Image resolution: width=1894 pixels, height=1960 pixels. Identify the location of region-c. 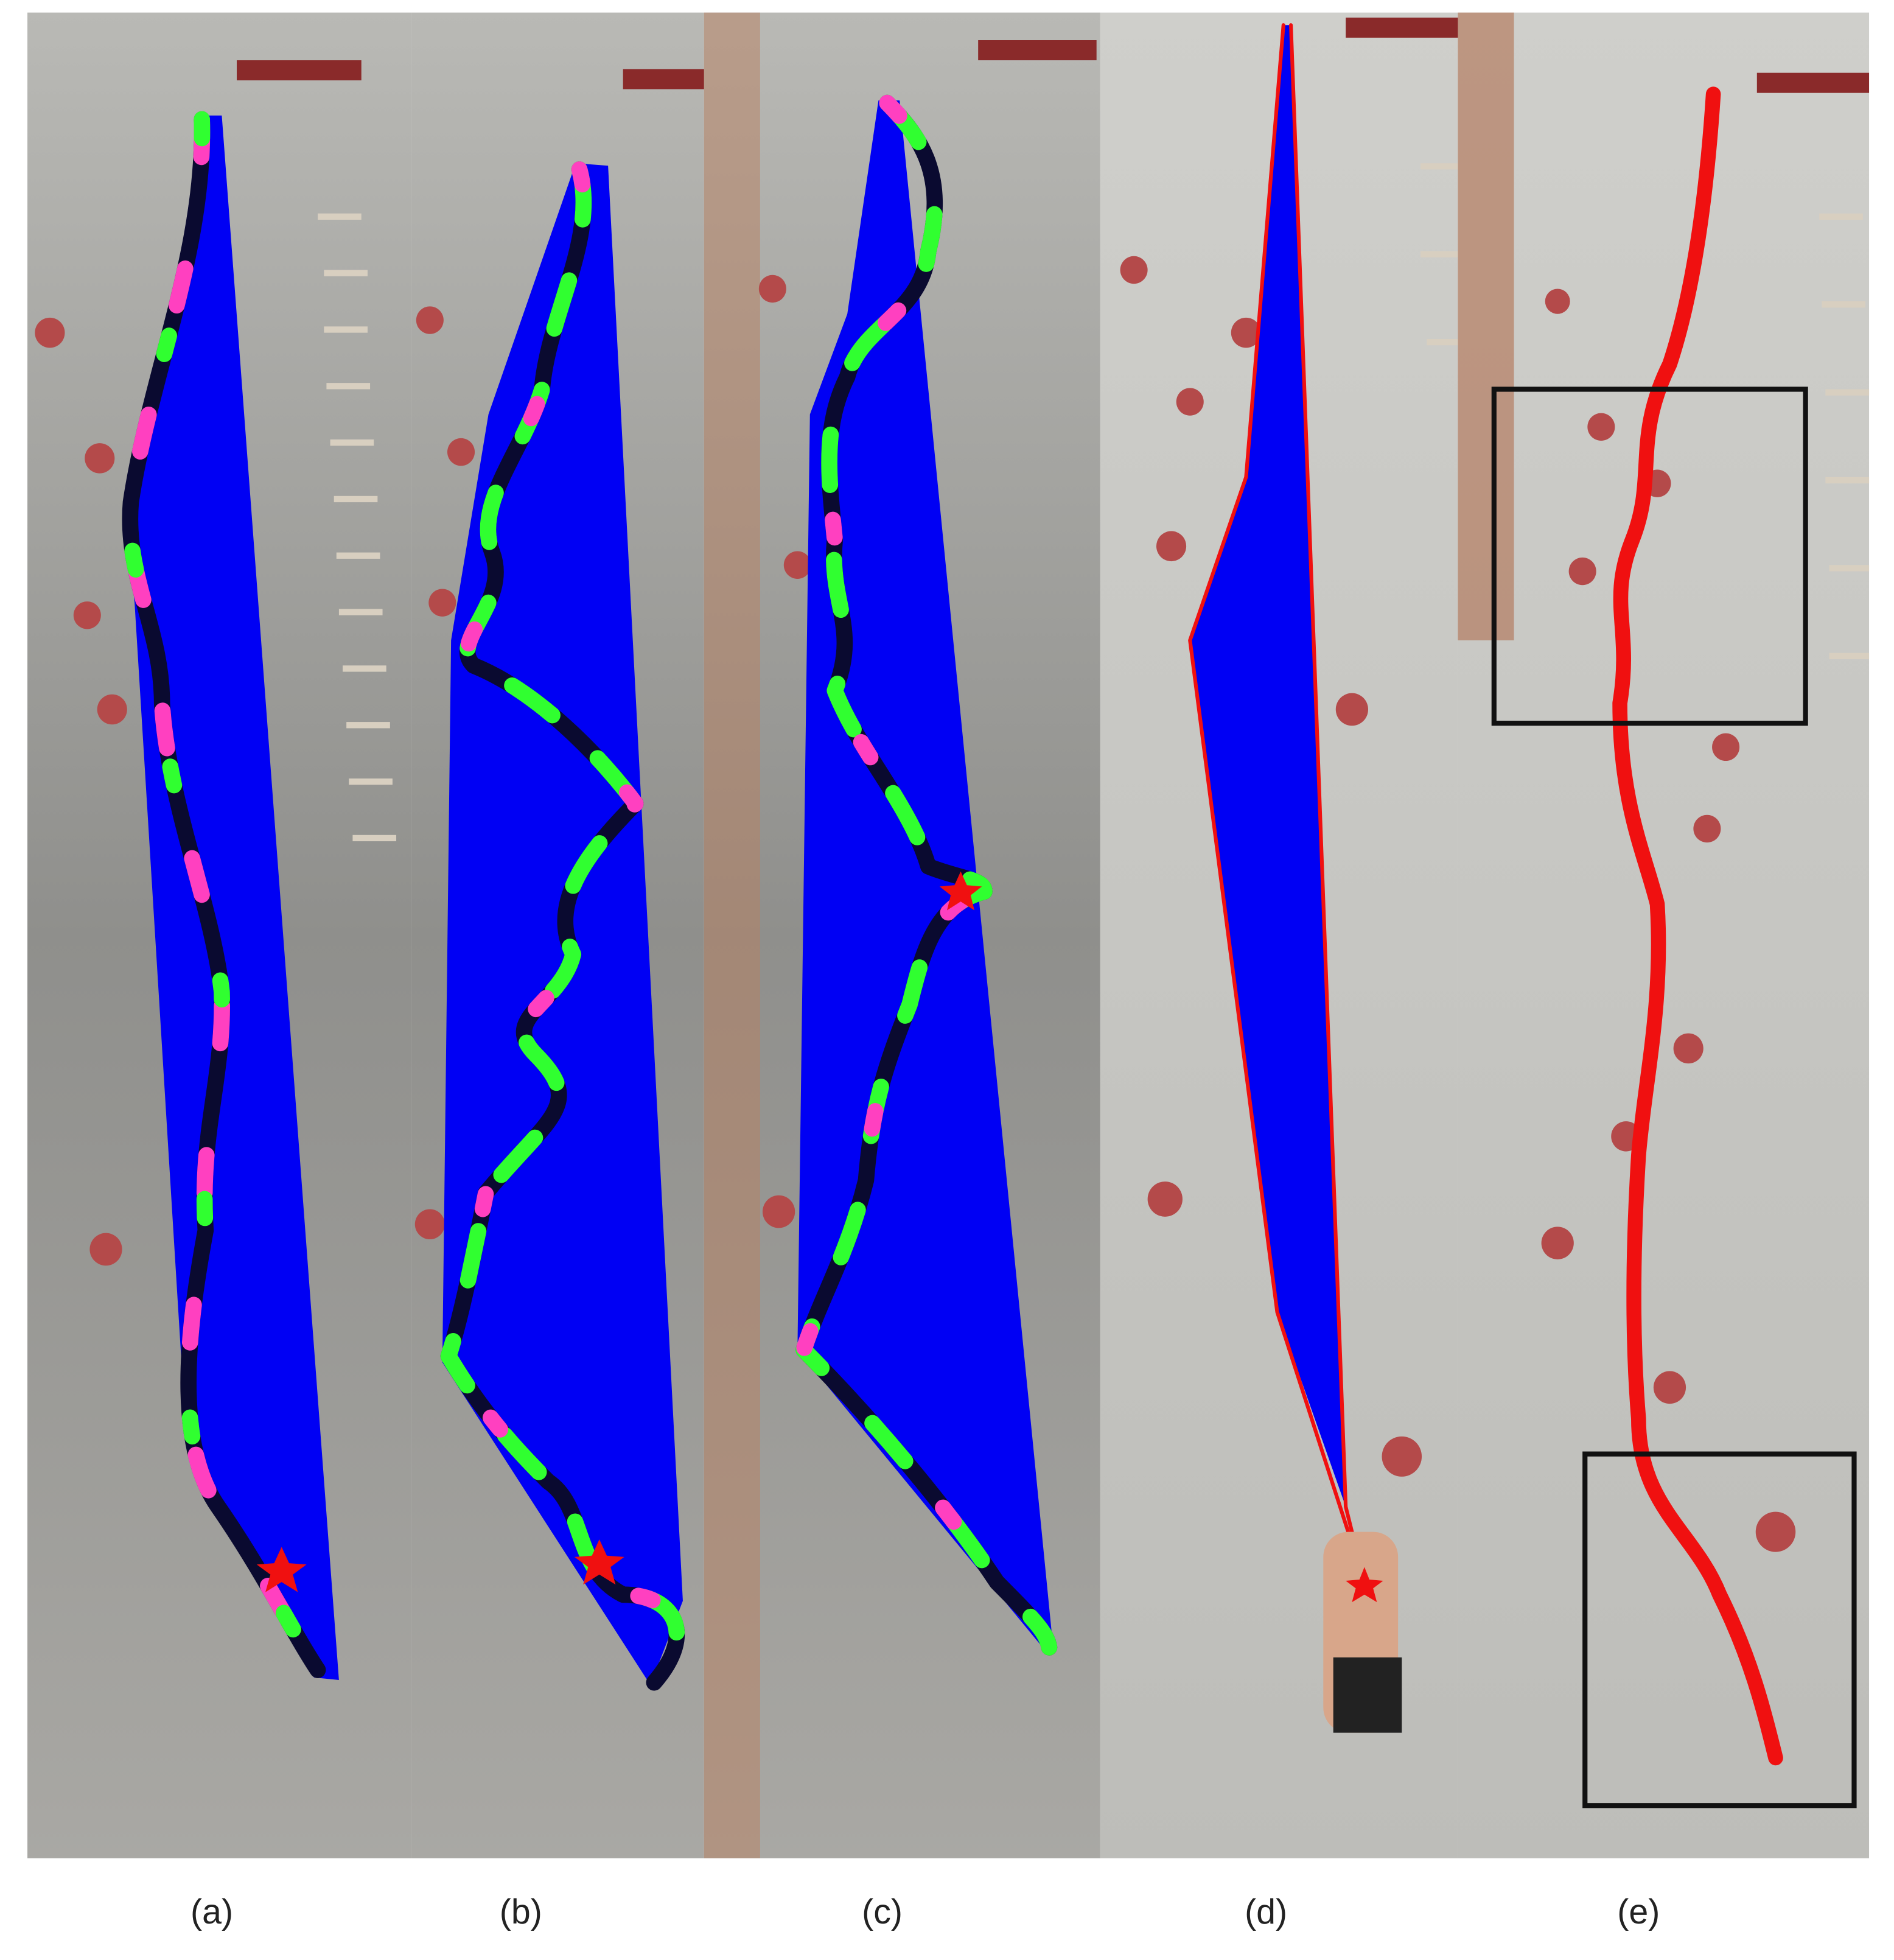
(926, 876).